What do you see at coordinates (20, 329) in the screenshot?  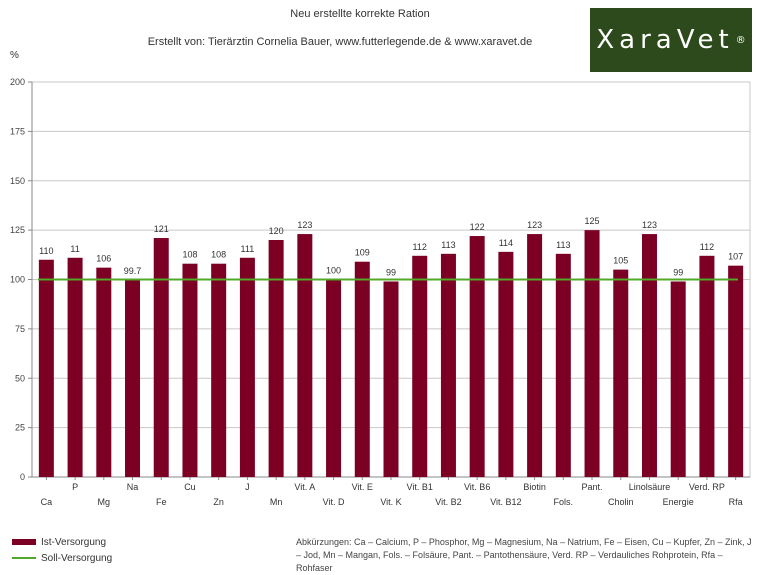 I see `y-tick-label: 75` at bounding box center [20, 329].